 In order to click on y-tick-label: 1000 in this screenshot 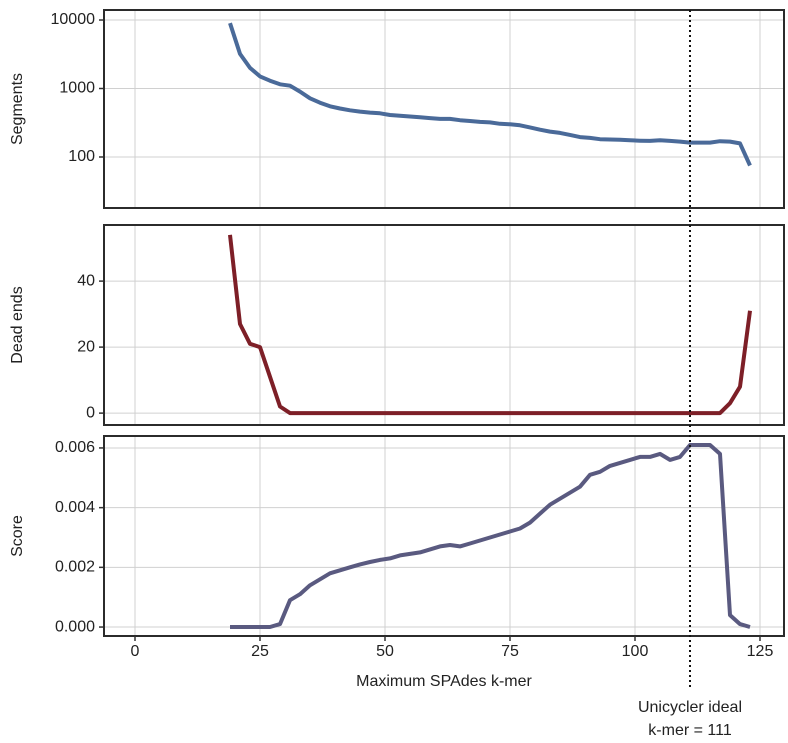, I will do `click(77, 88)`.